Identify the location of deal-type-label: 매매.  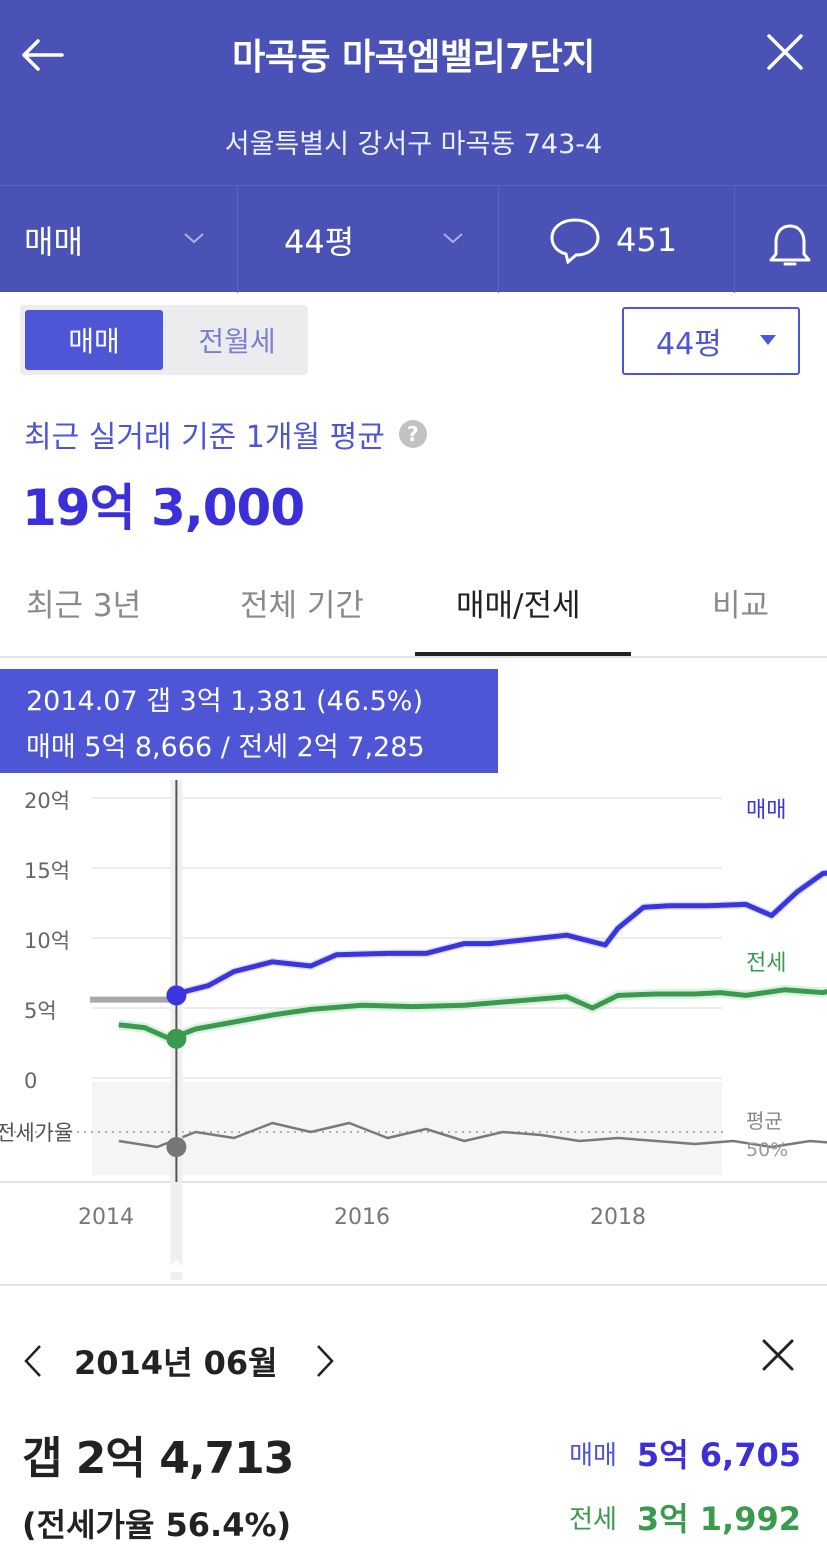
(53, 241).